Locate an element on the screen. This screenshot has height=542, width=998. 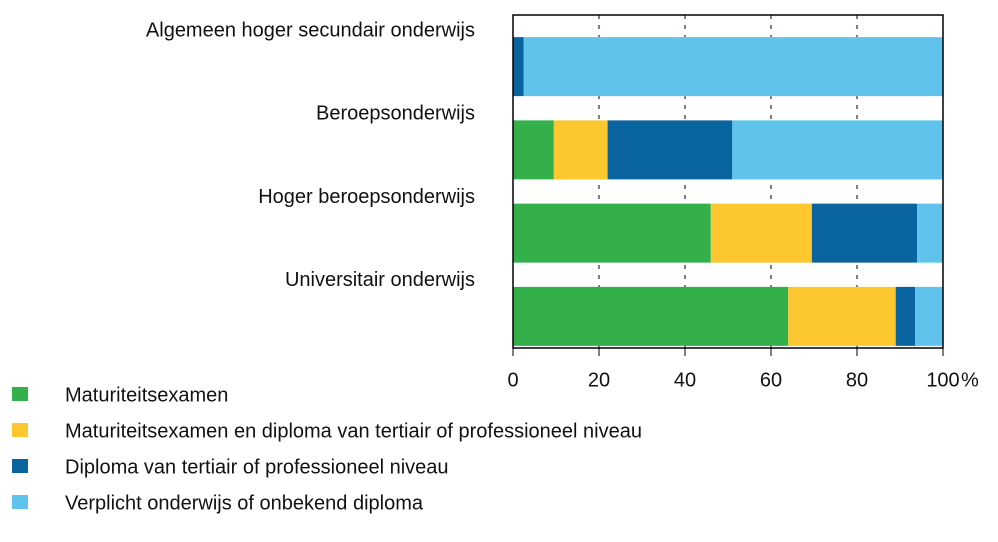
x-tick-label: 80 is located at coordinates (857, 380).